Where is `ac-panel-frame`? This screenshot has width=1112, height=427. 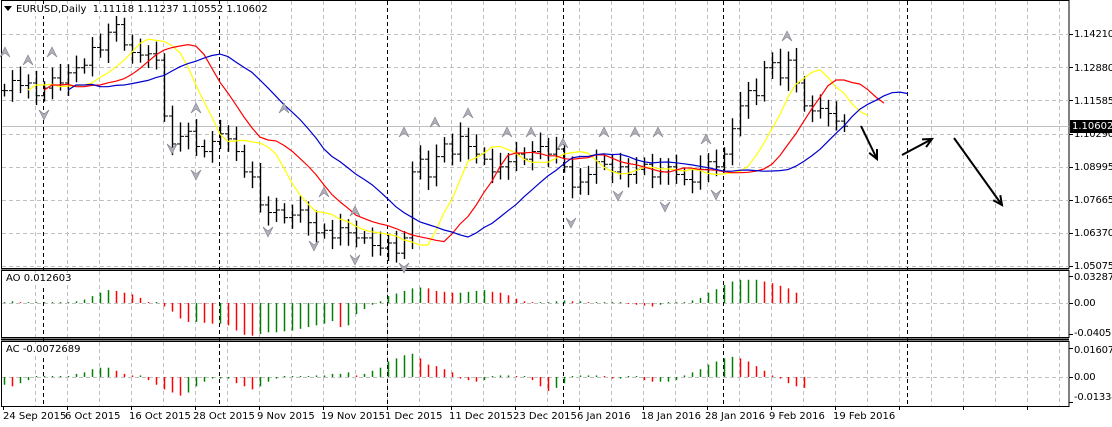 ac-panel-frame is located at coordinates (535, 374).